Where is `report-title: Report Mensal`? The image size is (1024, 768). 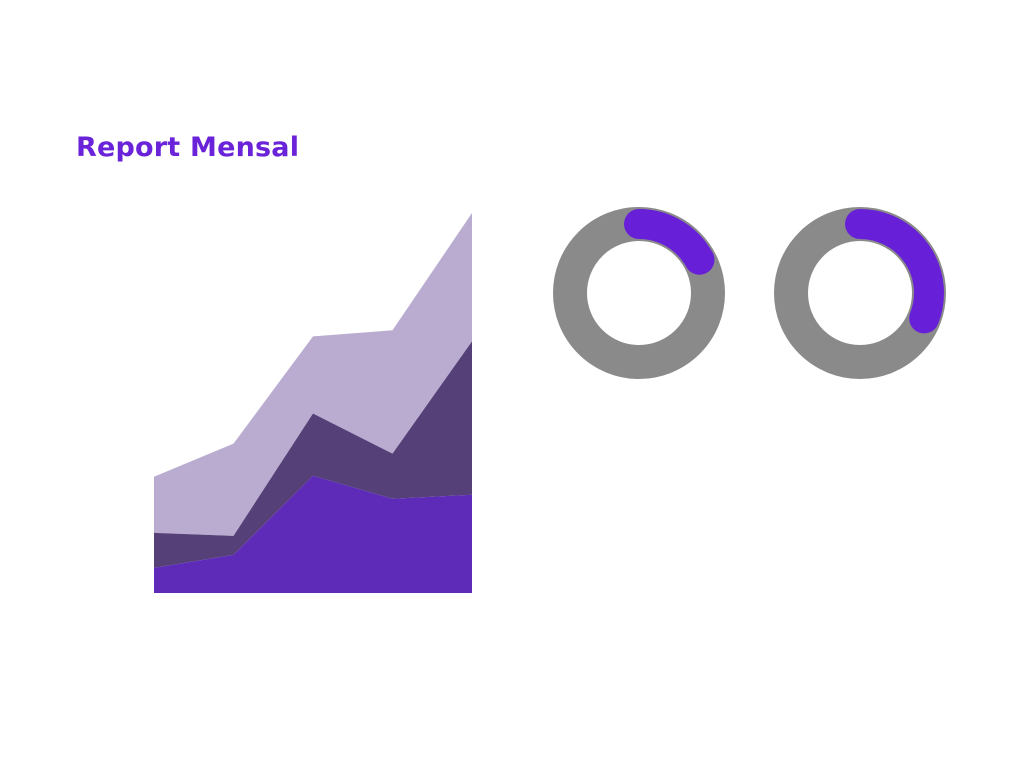 report-title: Report Mensal is located at coordinates (188, 147).